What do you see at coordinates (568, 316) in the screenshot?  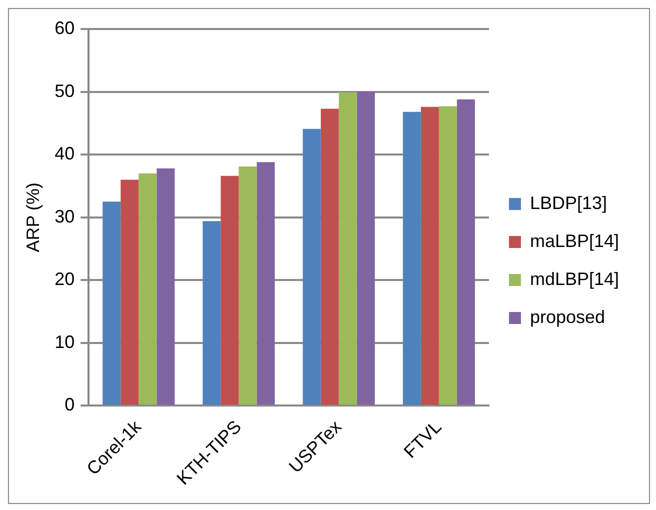 I see `legend-label: proposed` at bounding box center [568, 316].